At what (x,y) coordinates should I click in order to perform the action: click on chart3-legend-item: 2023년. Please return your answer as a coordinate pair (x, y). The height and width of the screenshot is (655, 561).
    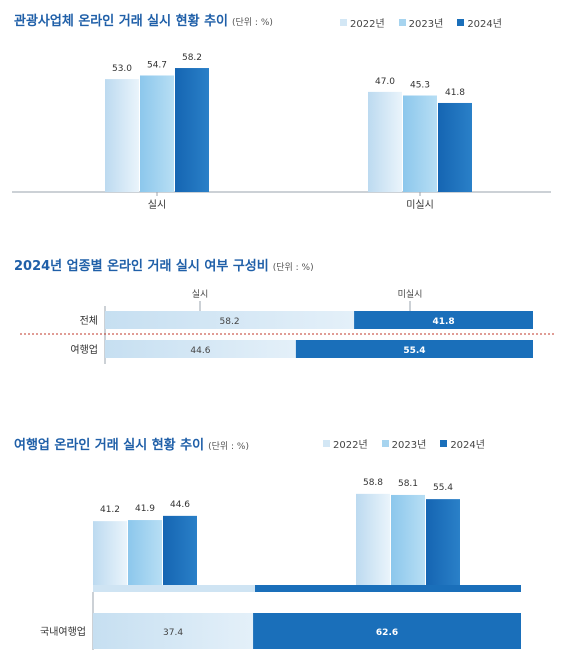
    Looking at the image, I should click on (404, 443).